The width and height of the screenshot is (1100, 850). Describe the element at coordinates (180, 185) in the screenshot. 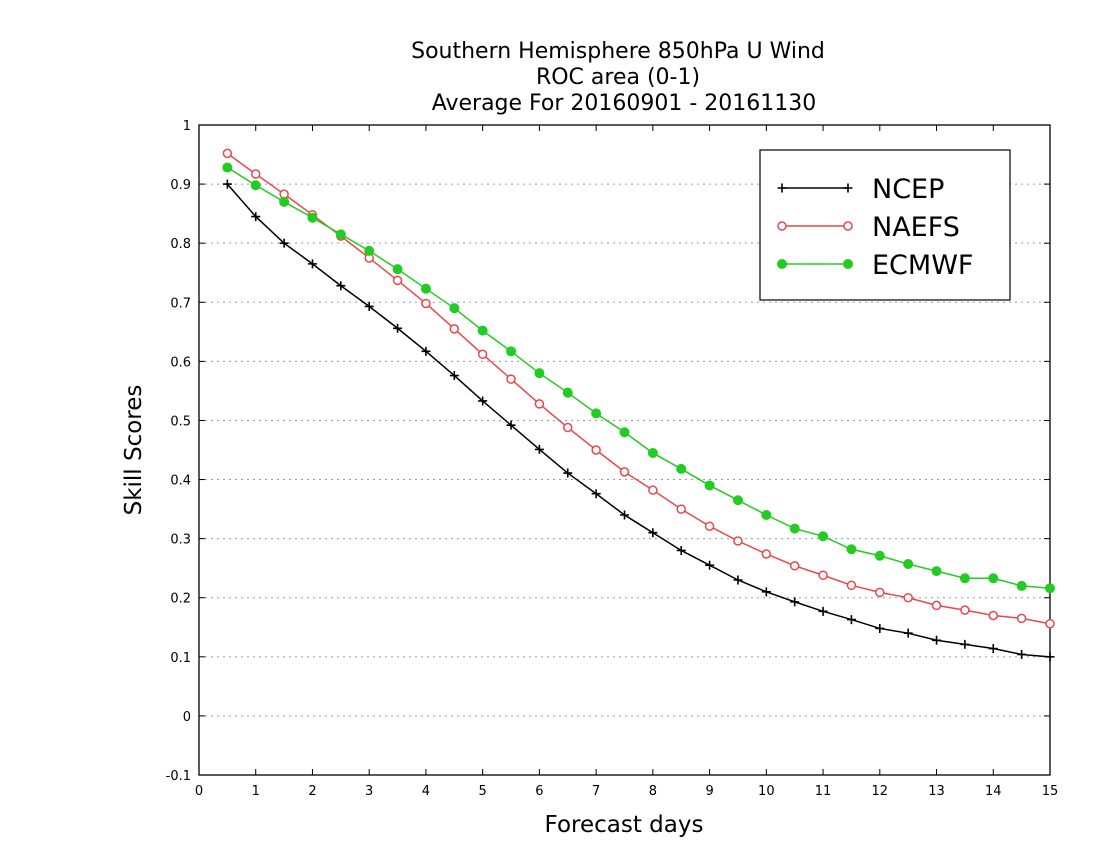

I see `y-tick-label: 0.9` at that location.